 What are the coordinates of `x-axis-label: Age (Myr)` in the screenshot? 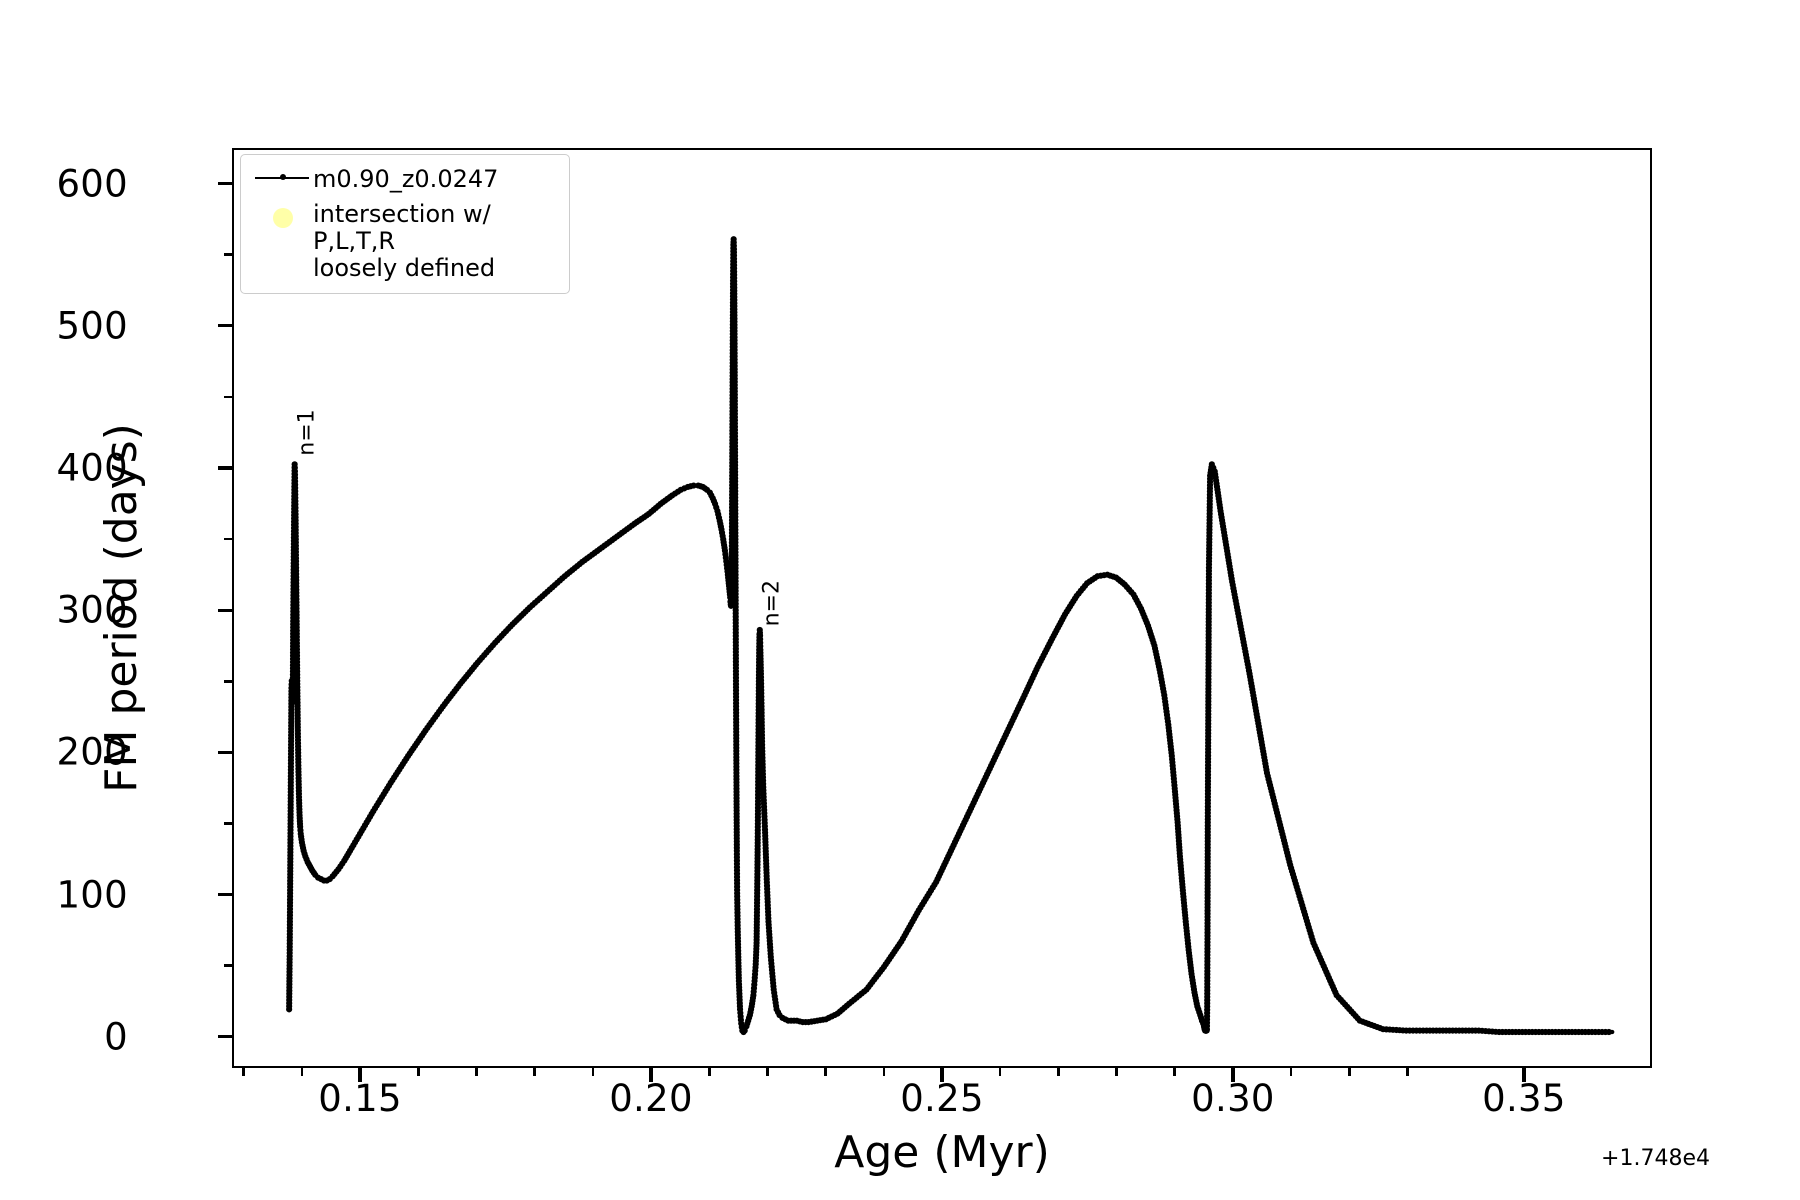 It's located at (942, 1152).